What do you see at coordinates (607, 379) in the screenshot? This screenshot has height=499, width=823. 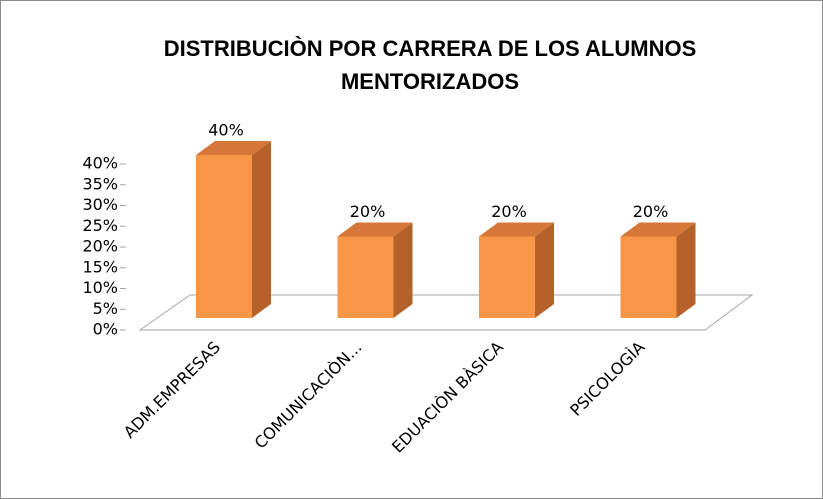 I see `x-tick-label: PSICOLOGÌA` at bounding box center [607, 379].